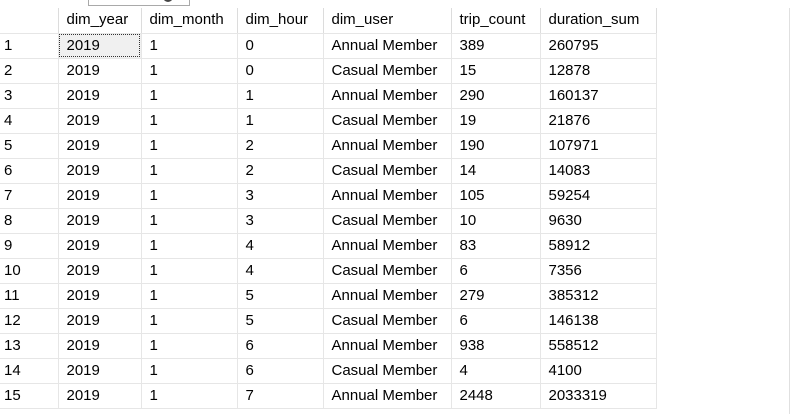 This screenshot has width=790, height=414. Describe the element at coordinates (29, 46) in the screenshot. I see `row-number: 1` at that location.